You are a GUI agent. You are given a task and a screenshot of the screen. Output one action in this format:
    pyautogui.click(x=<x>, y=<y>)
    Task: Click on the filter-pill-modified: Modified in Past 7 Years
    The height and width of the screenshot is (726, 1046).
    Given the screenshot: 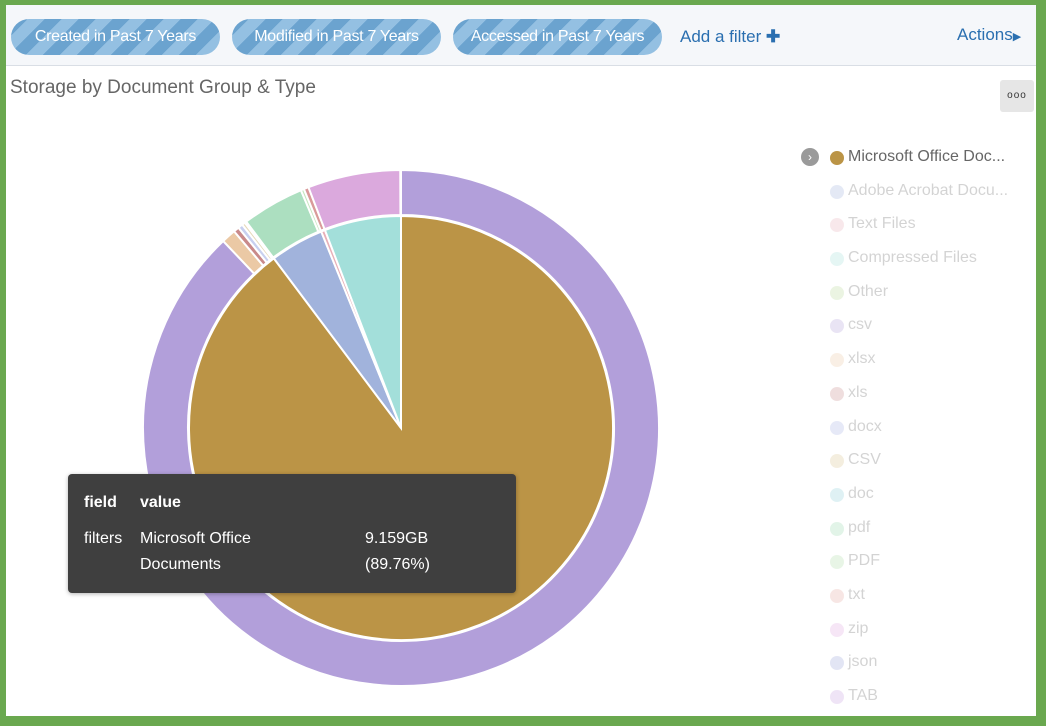 What is the action you would take?
    pyautogui.click(x=336, y=37)
    